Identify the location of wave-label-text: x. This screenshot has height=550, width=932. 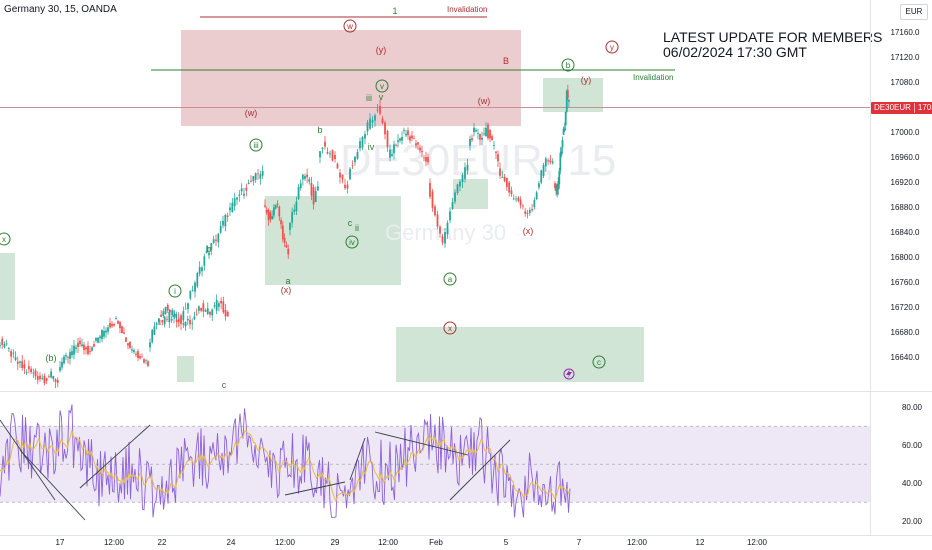
(4, 239).